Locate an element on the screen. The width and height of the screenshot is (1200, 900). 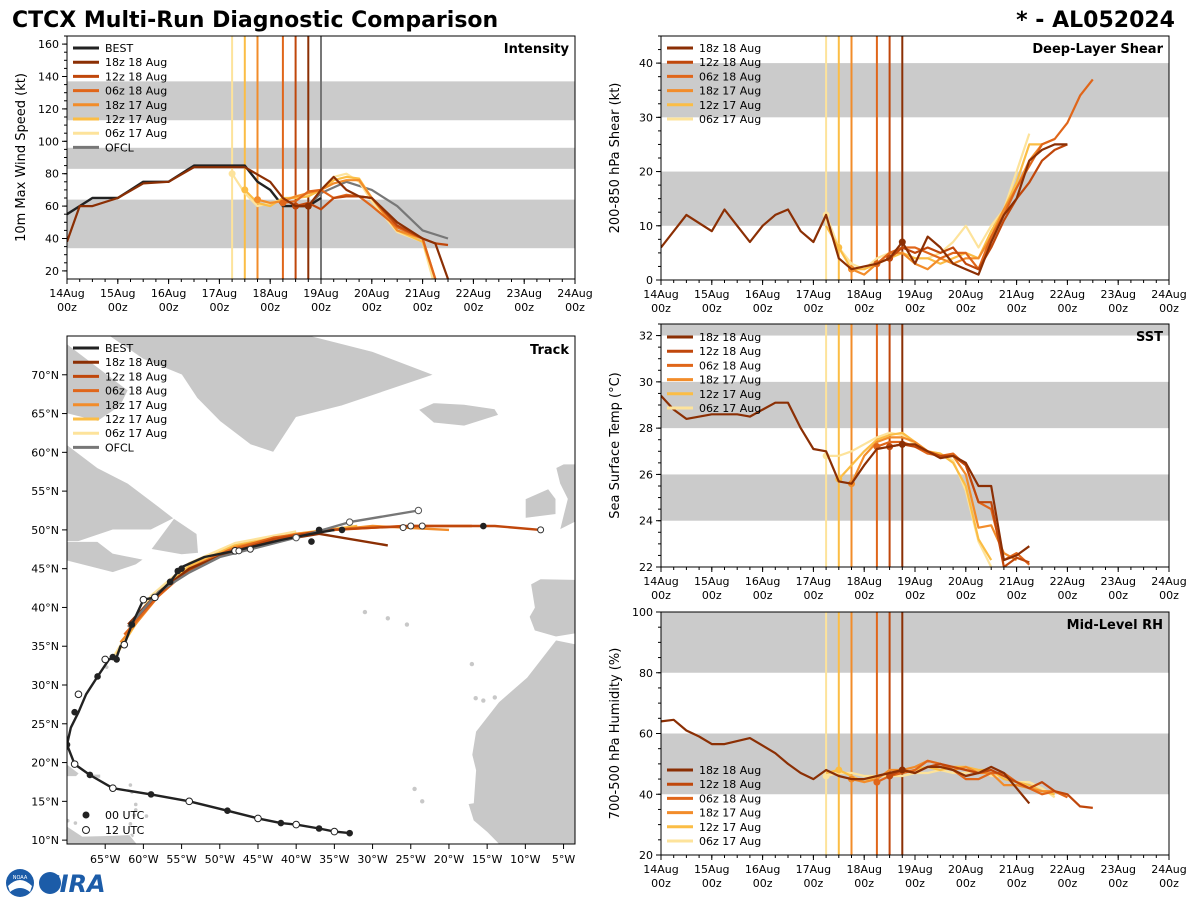
land-labrador is located at coordinates (121, 495).